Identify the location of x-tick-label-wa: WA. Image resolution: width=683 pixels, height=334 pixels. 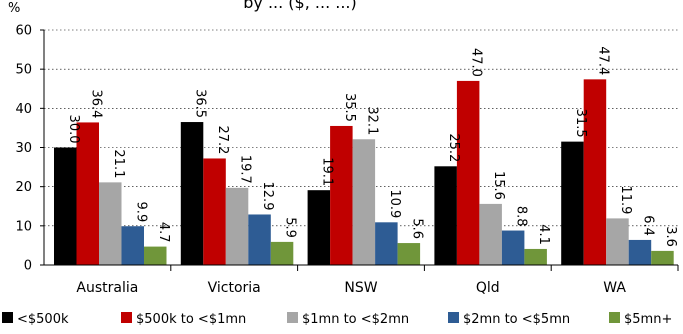
(614, 288).